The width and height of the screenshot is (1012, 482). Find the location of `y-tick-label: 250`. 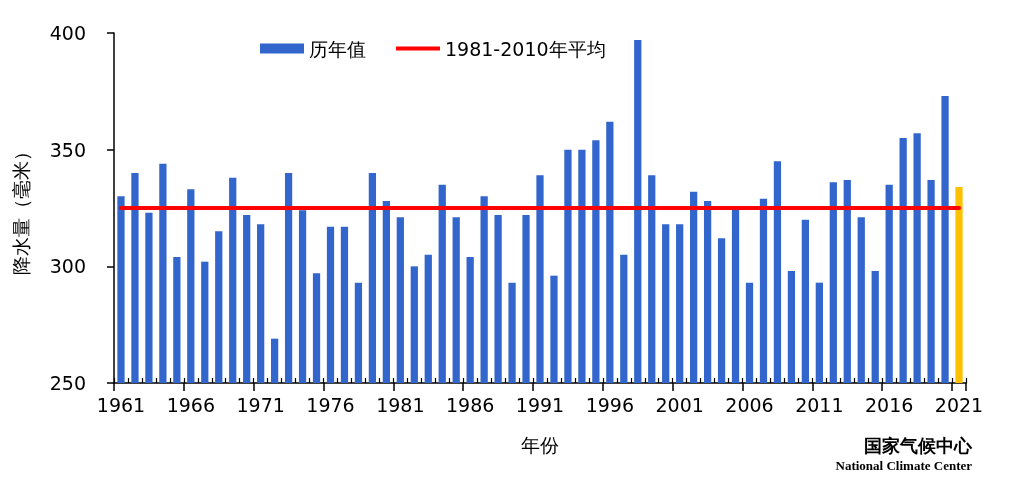

y-tick-label: 250 is located at coordinates (67, 383).